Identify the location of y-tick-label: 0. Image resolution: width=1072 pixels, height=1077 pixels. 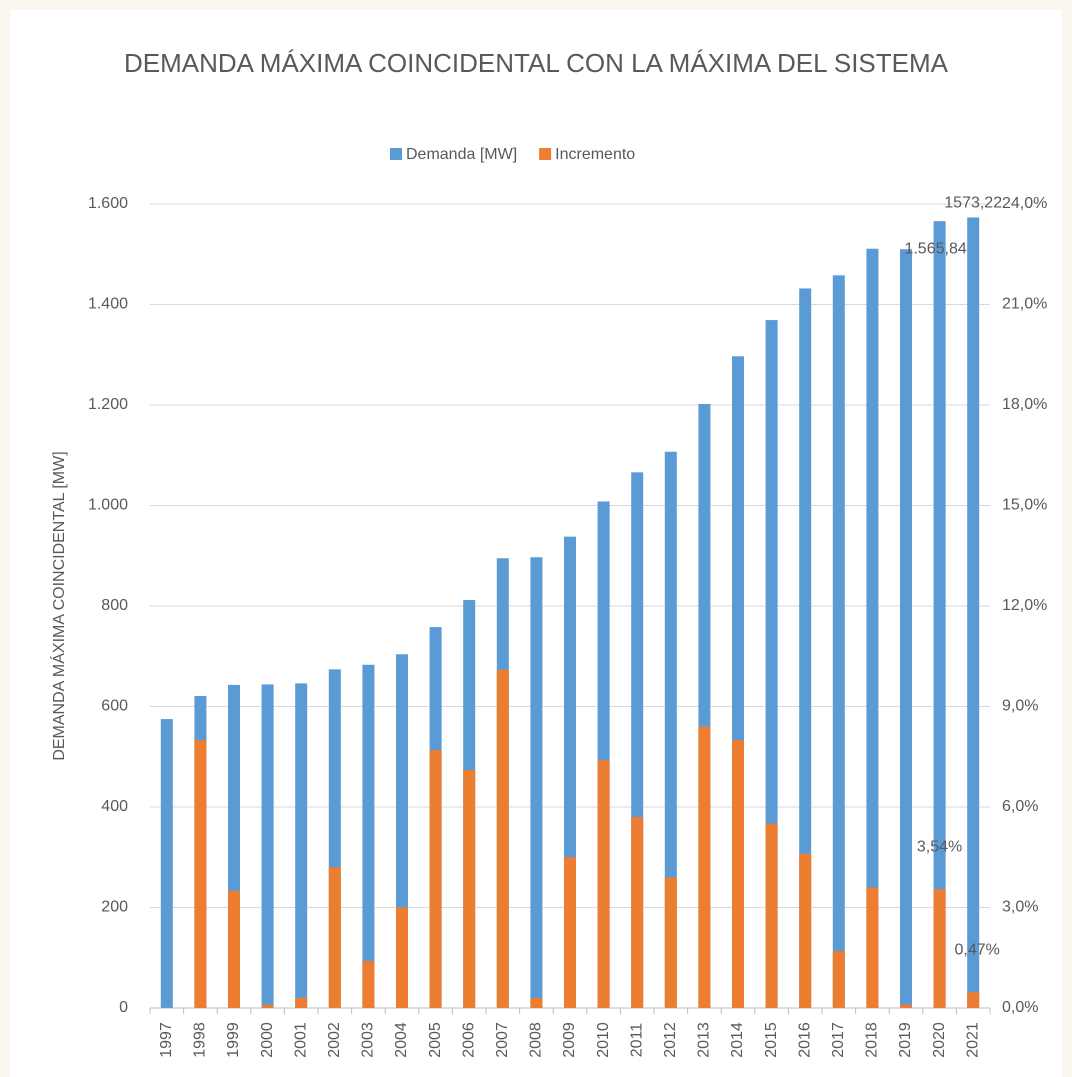
(123, 1007).